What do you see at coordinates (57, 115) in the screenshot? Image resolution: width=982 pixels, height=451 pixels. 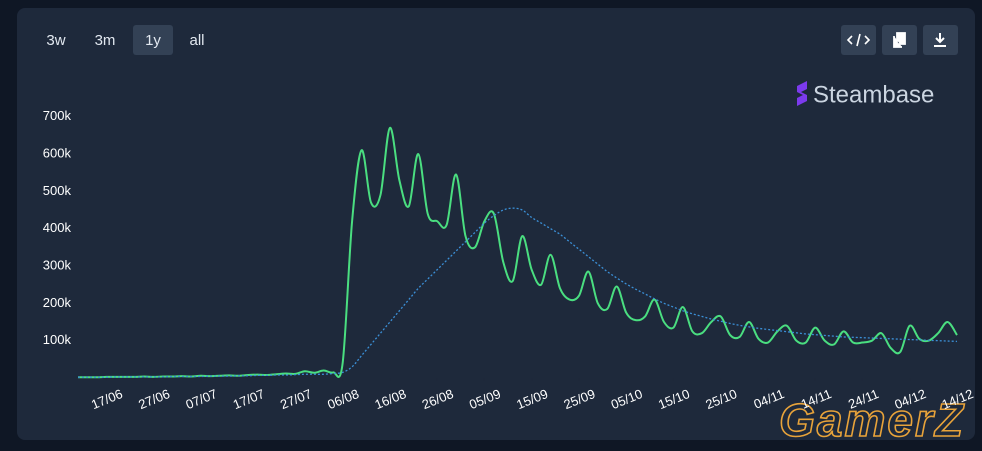 I see `y-tick-label: 700k` at bounding box center [57, 115].